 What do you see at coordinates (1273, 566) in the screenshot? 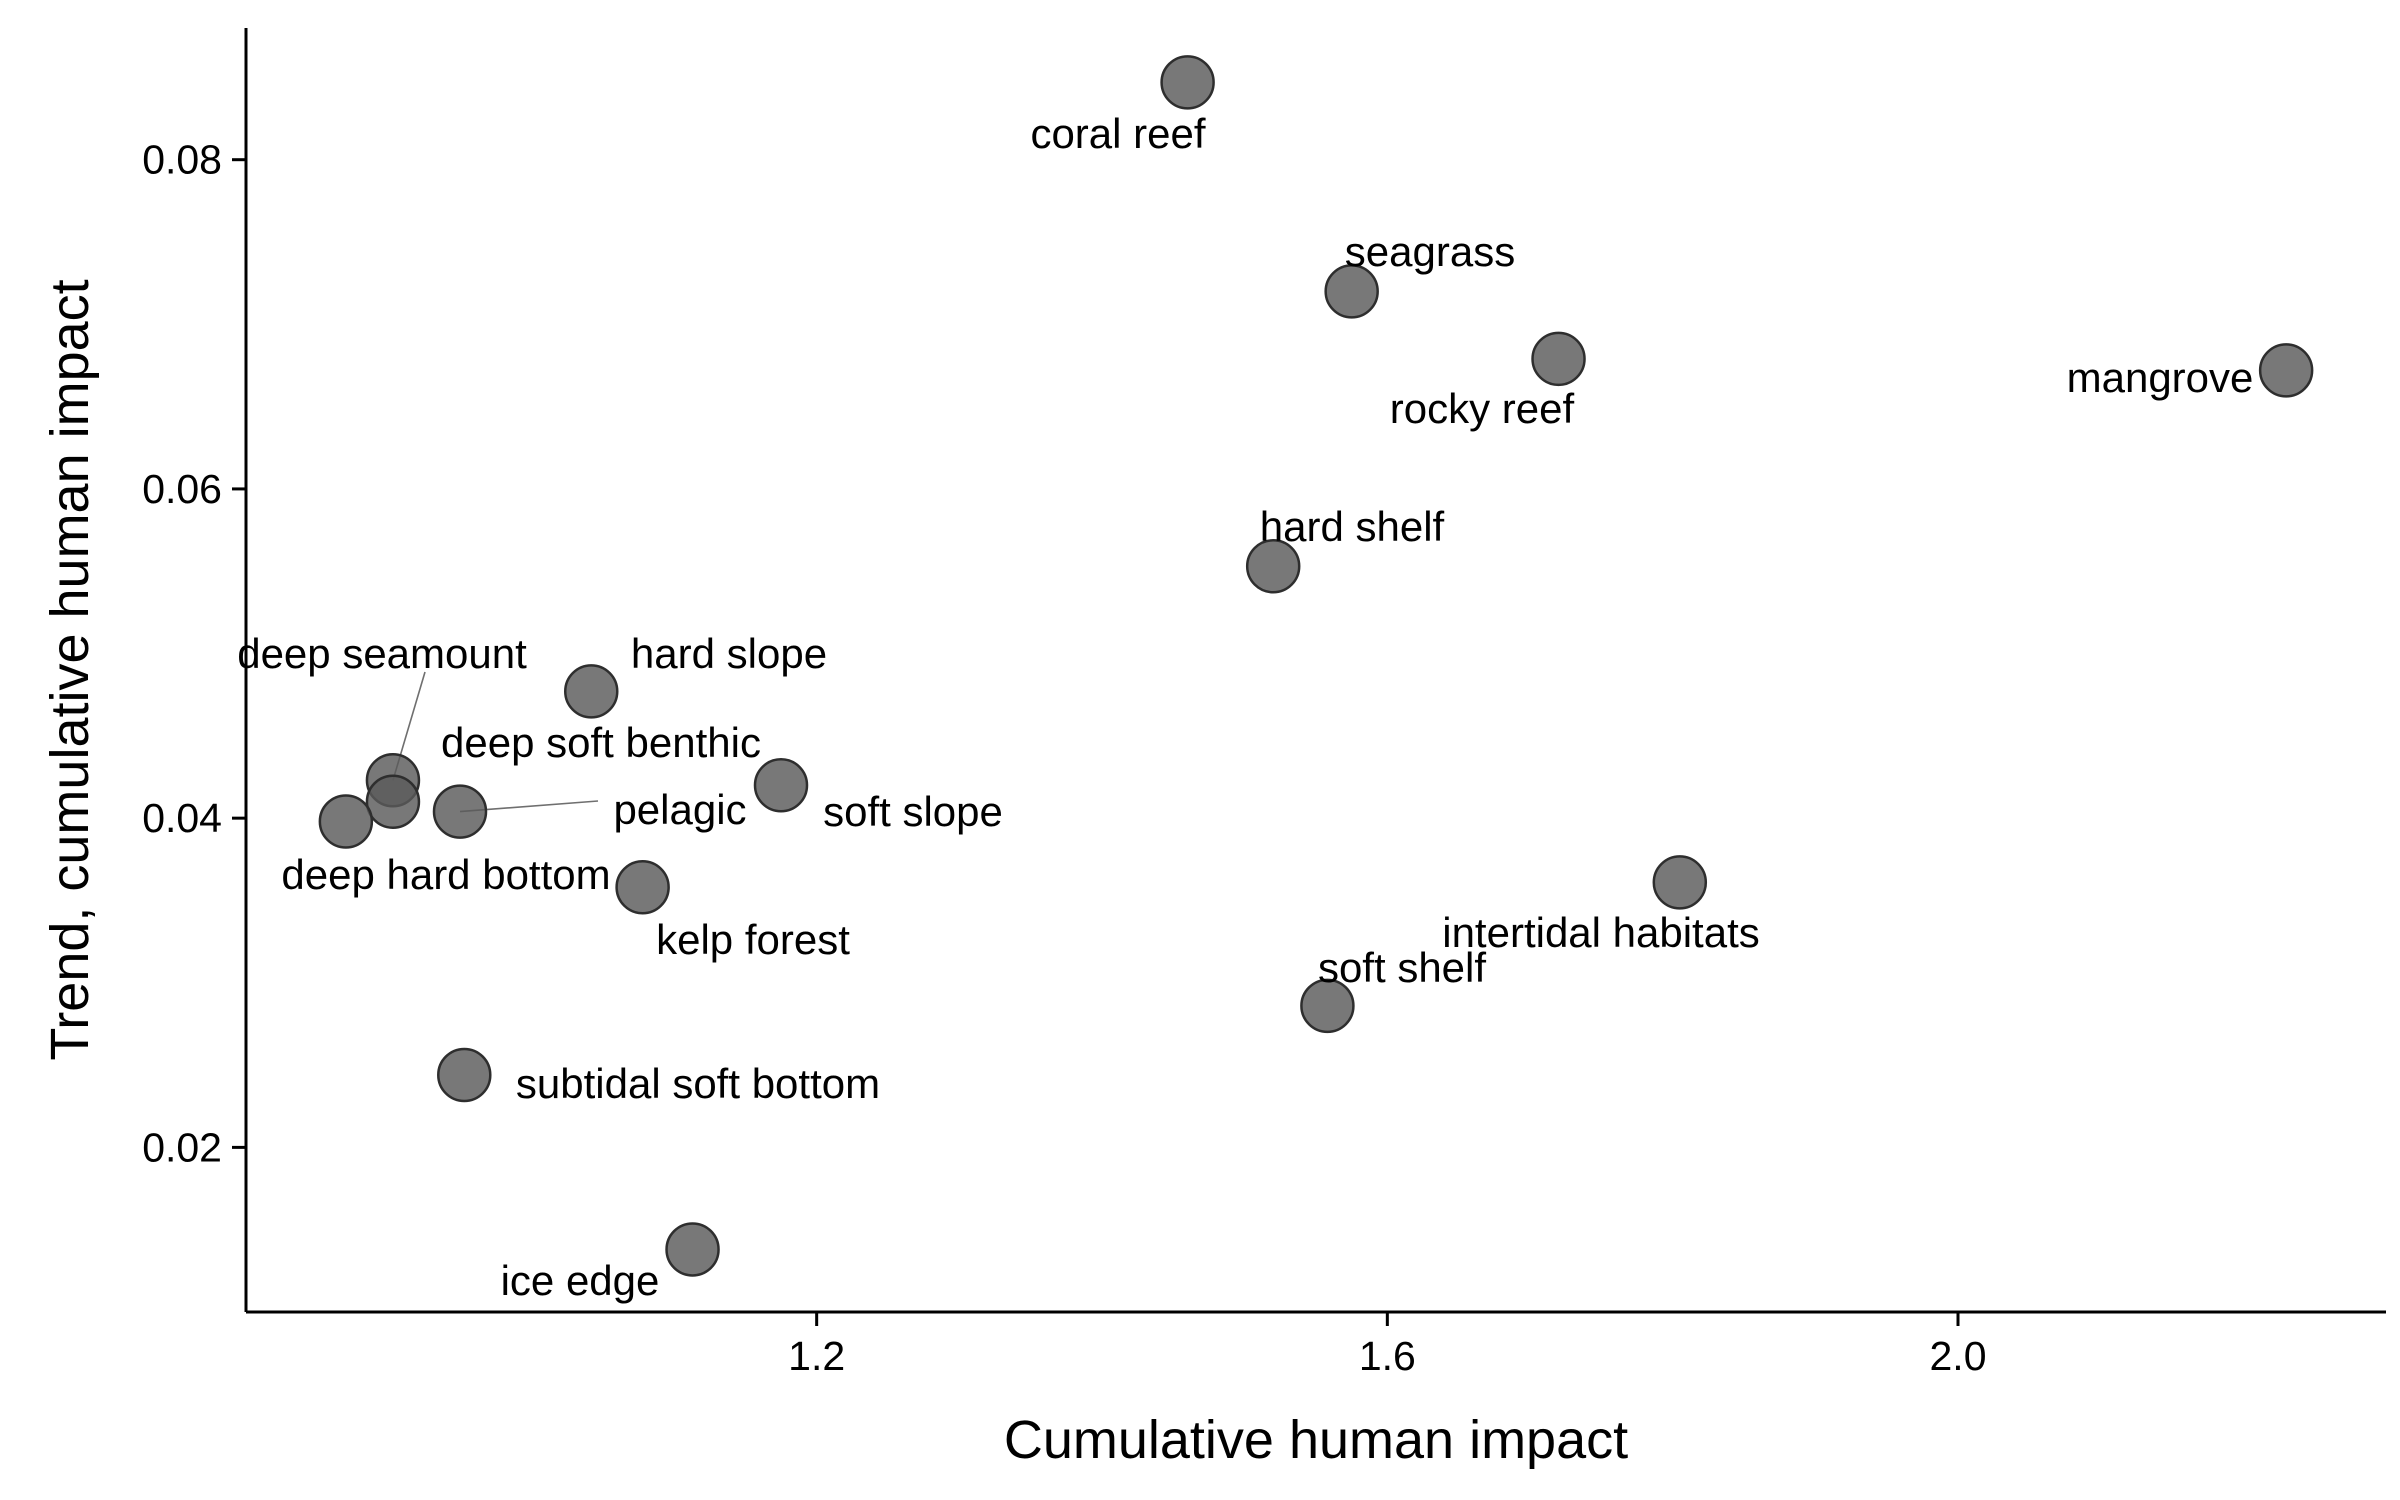
I see `point-hard-shelf` at bounding box center [1273, 566].